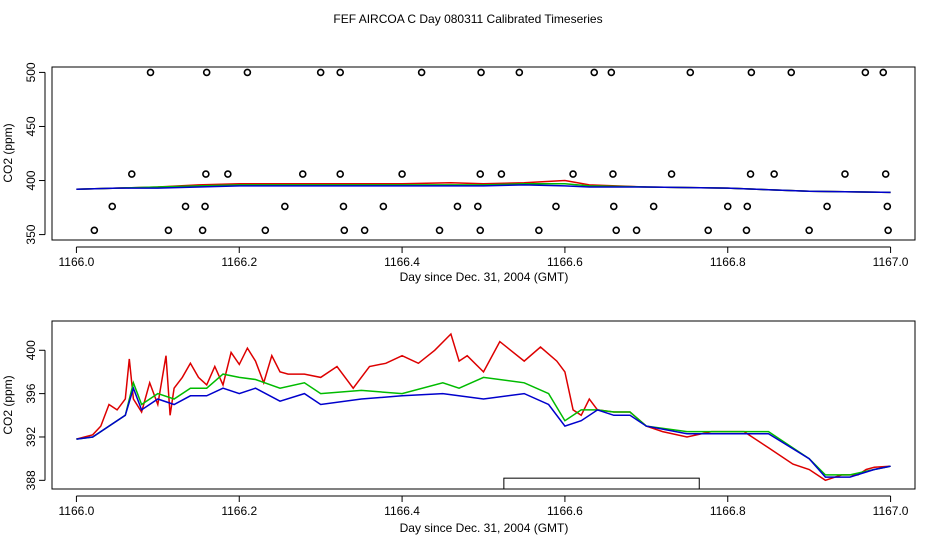  I want to click on y-tick-label: 500, so click(31, 72).